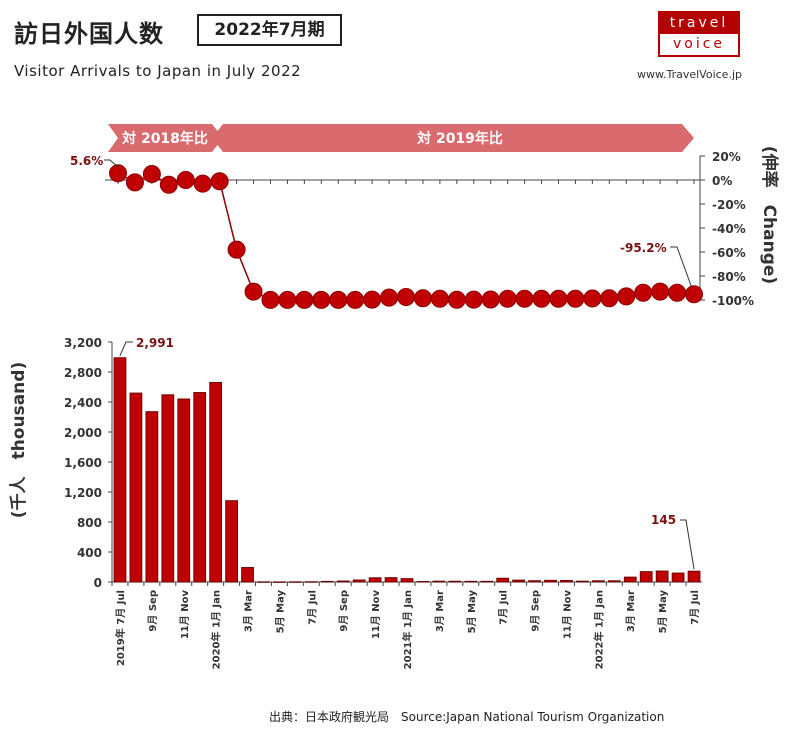 This screenshot has width=791, height=735. What do you see at coordinates (155, 343) in the screenshot?
I see `bar-annotation-first: 2,991` at bounding box center [155, 343].